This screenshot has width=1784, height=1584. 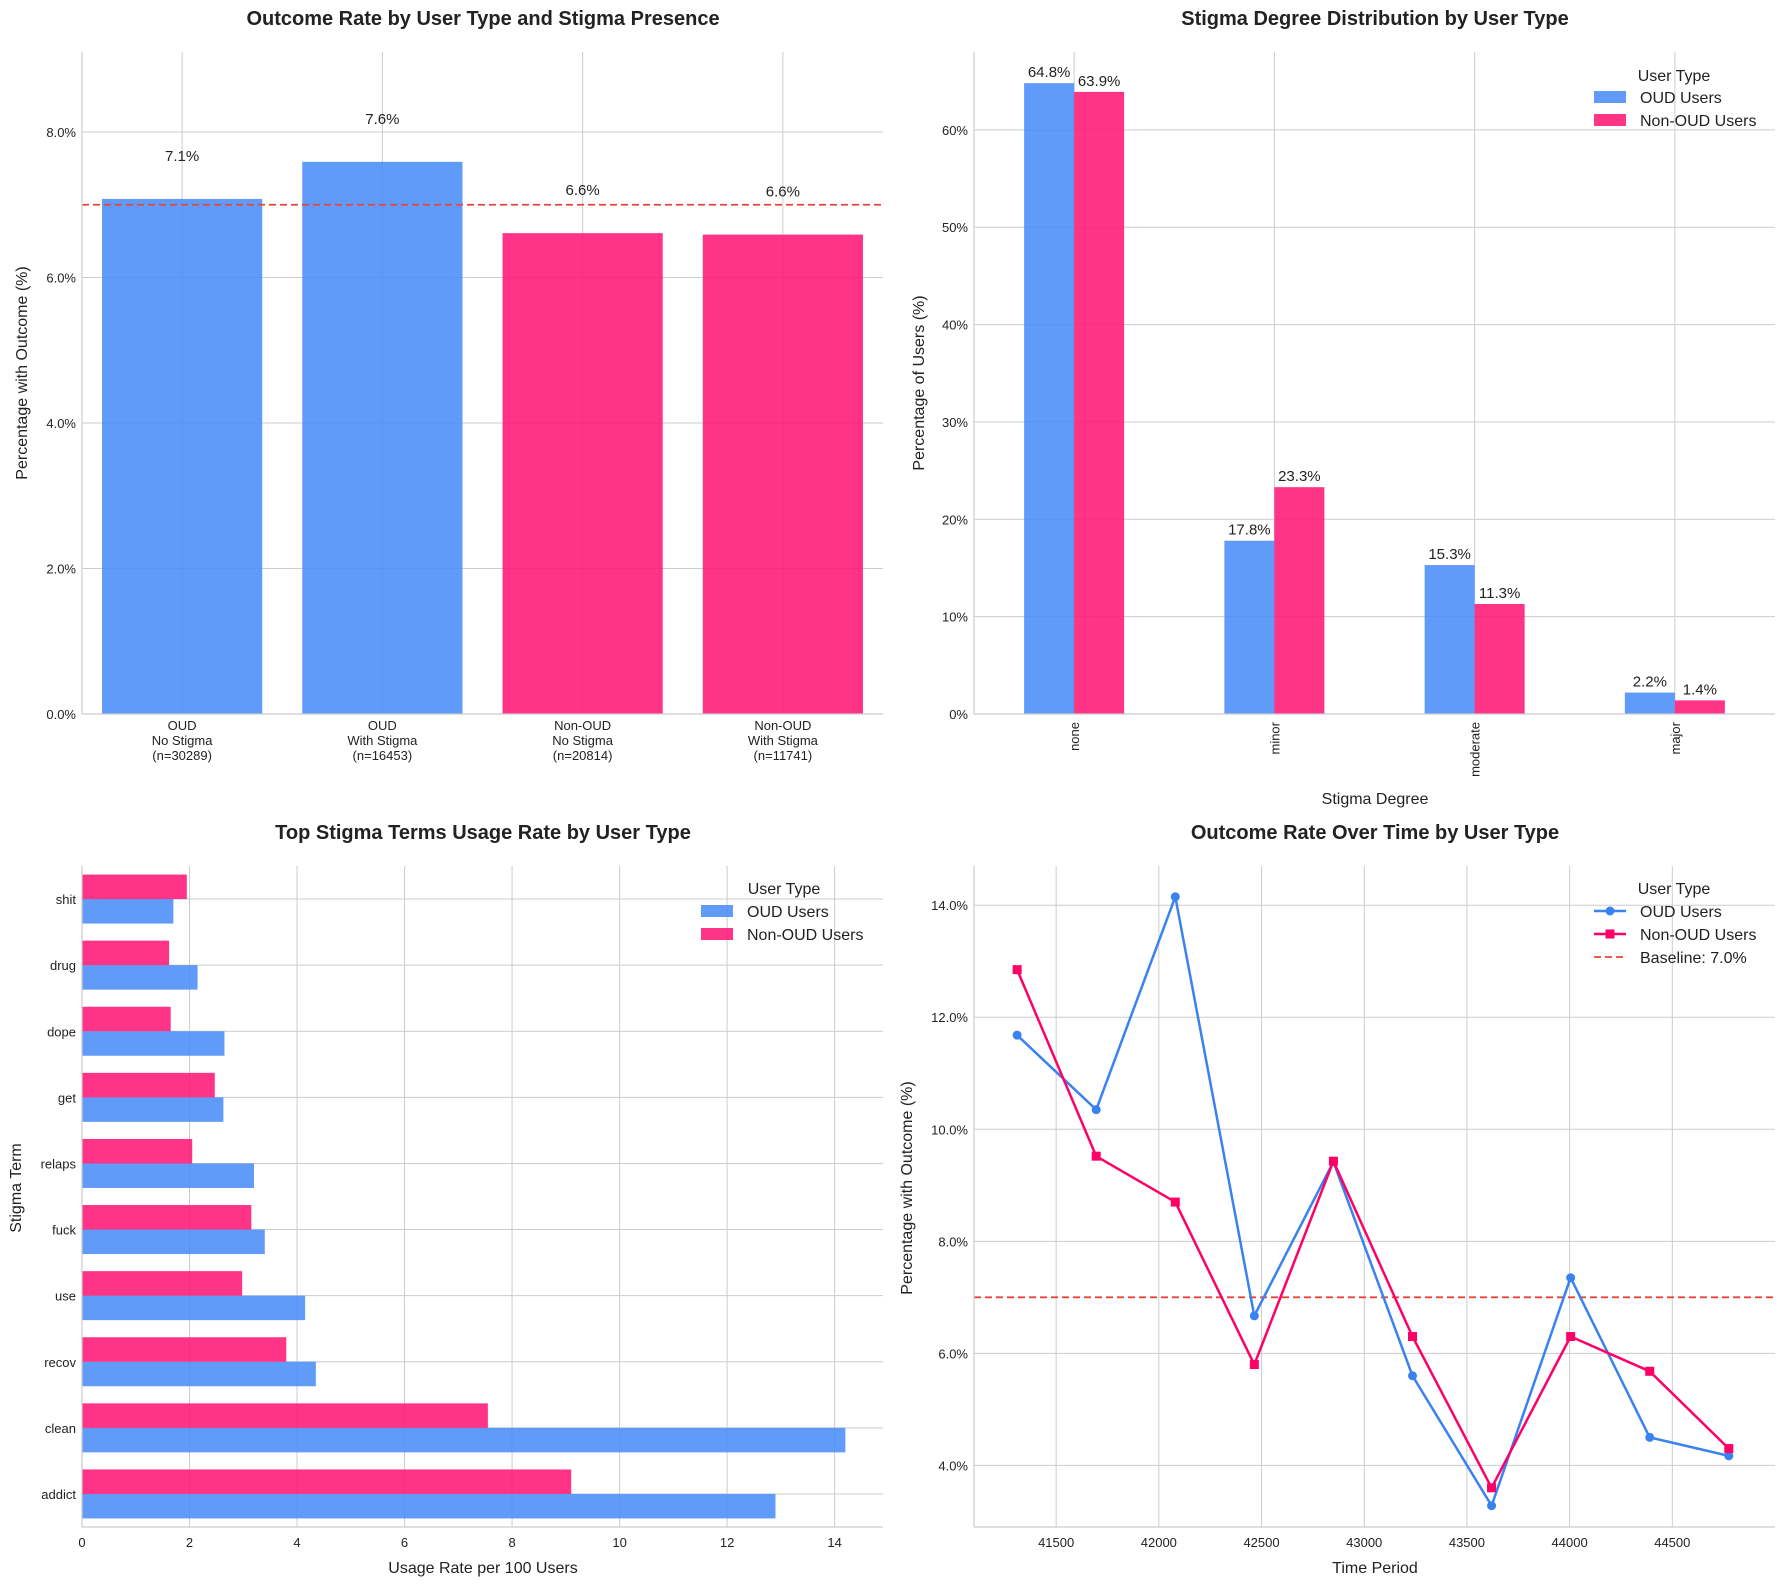 What do you see at coordinates (1700, 689) in the screenshot?
I see `data-label: 1.4%` at bounding box center [1700, 689].